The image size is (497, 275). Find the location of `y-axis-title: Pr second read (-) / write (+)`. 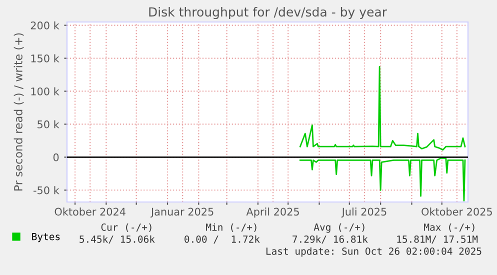

y-axis-title: Pr second read (-) / write (+) is located at coordinates (19, 112).